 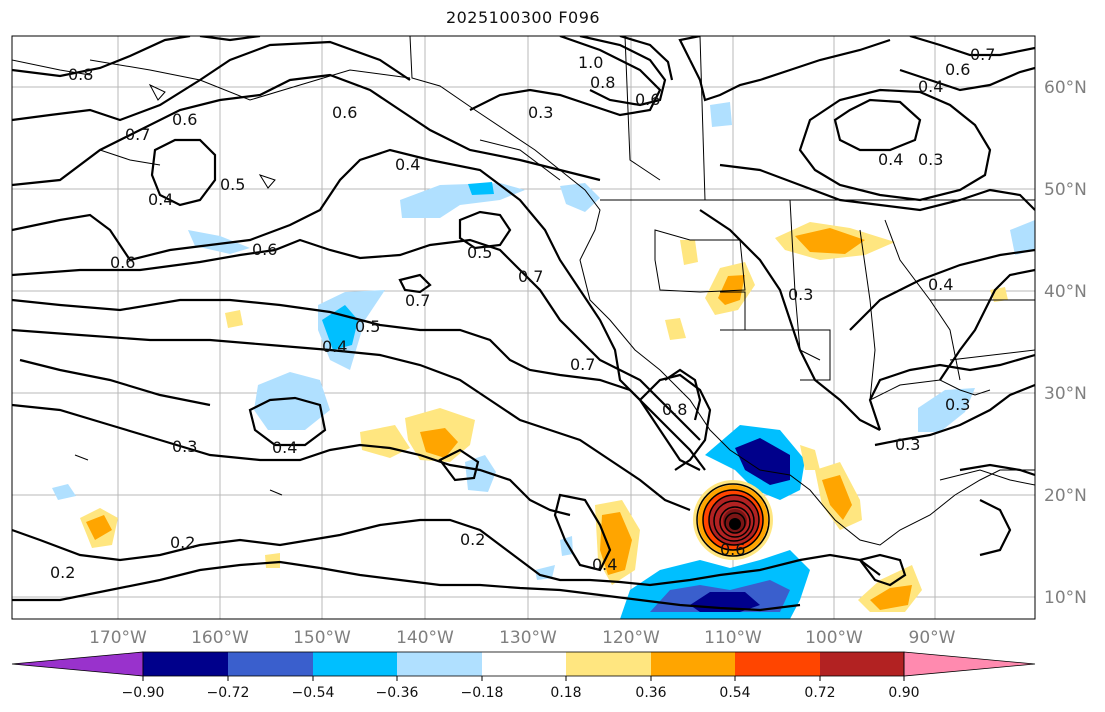 I want to click on lat-tick-label: 40°N, so click(x=1065, y=292).